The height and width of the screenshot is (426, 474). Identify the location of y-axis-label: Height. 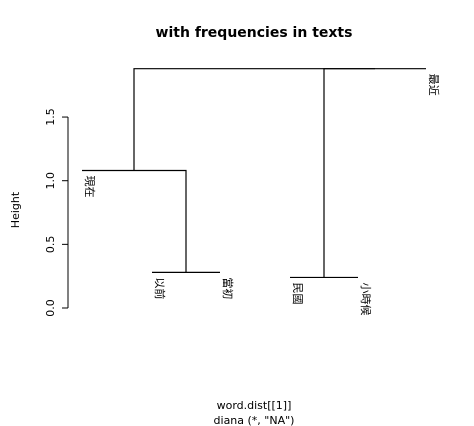
(15, 209).